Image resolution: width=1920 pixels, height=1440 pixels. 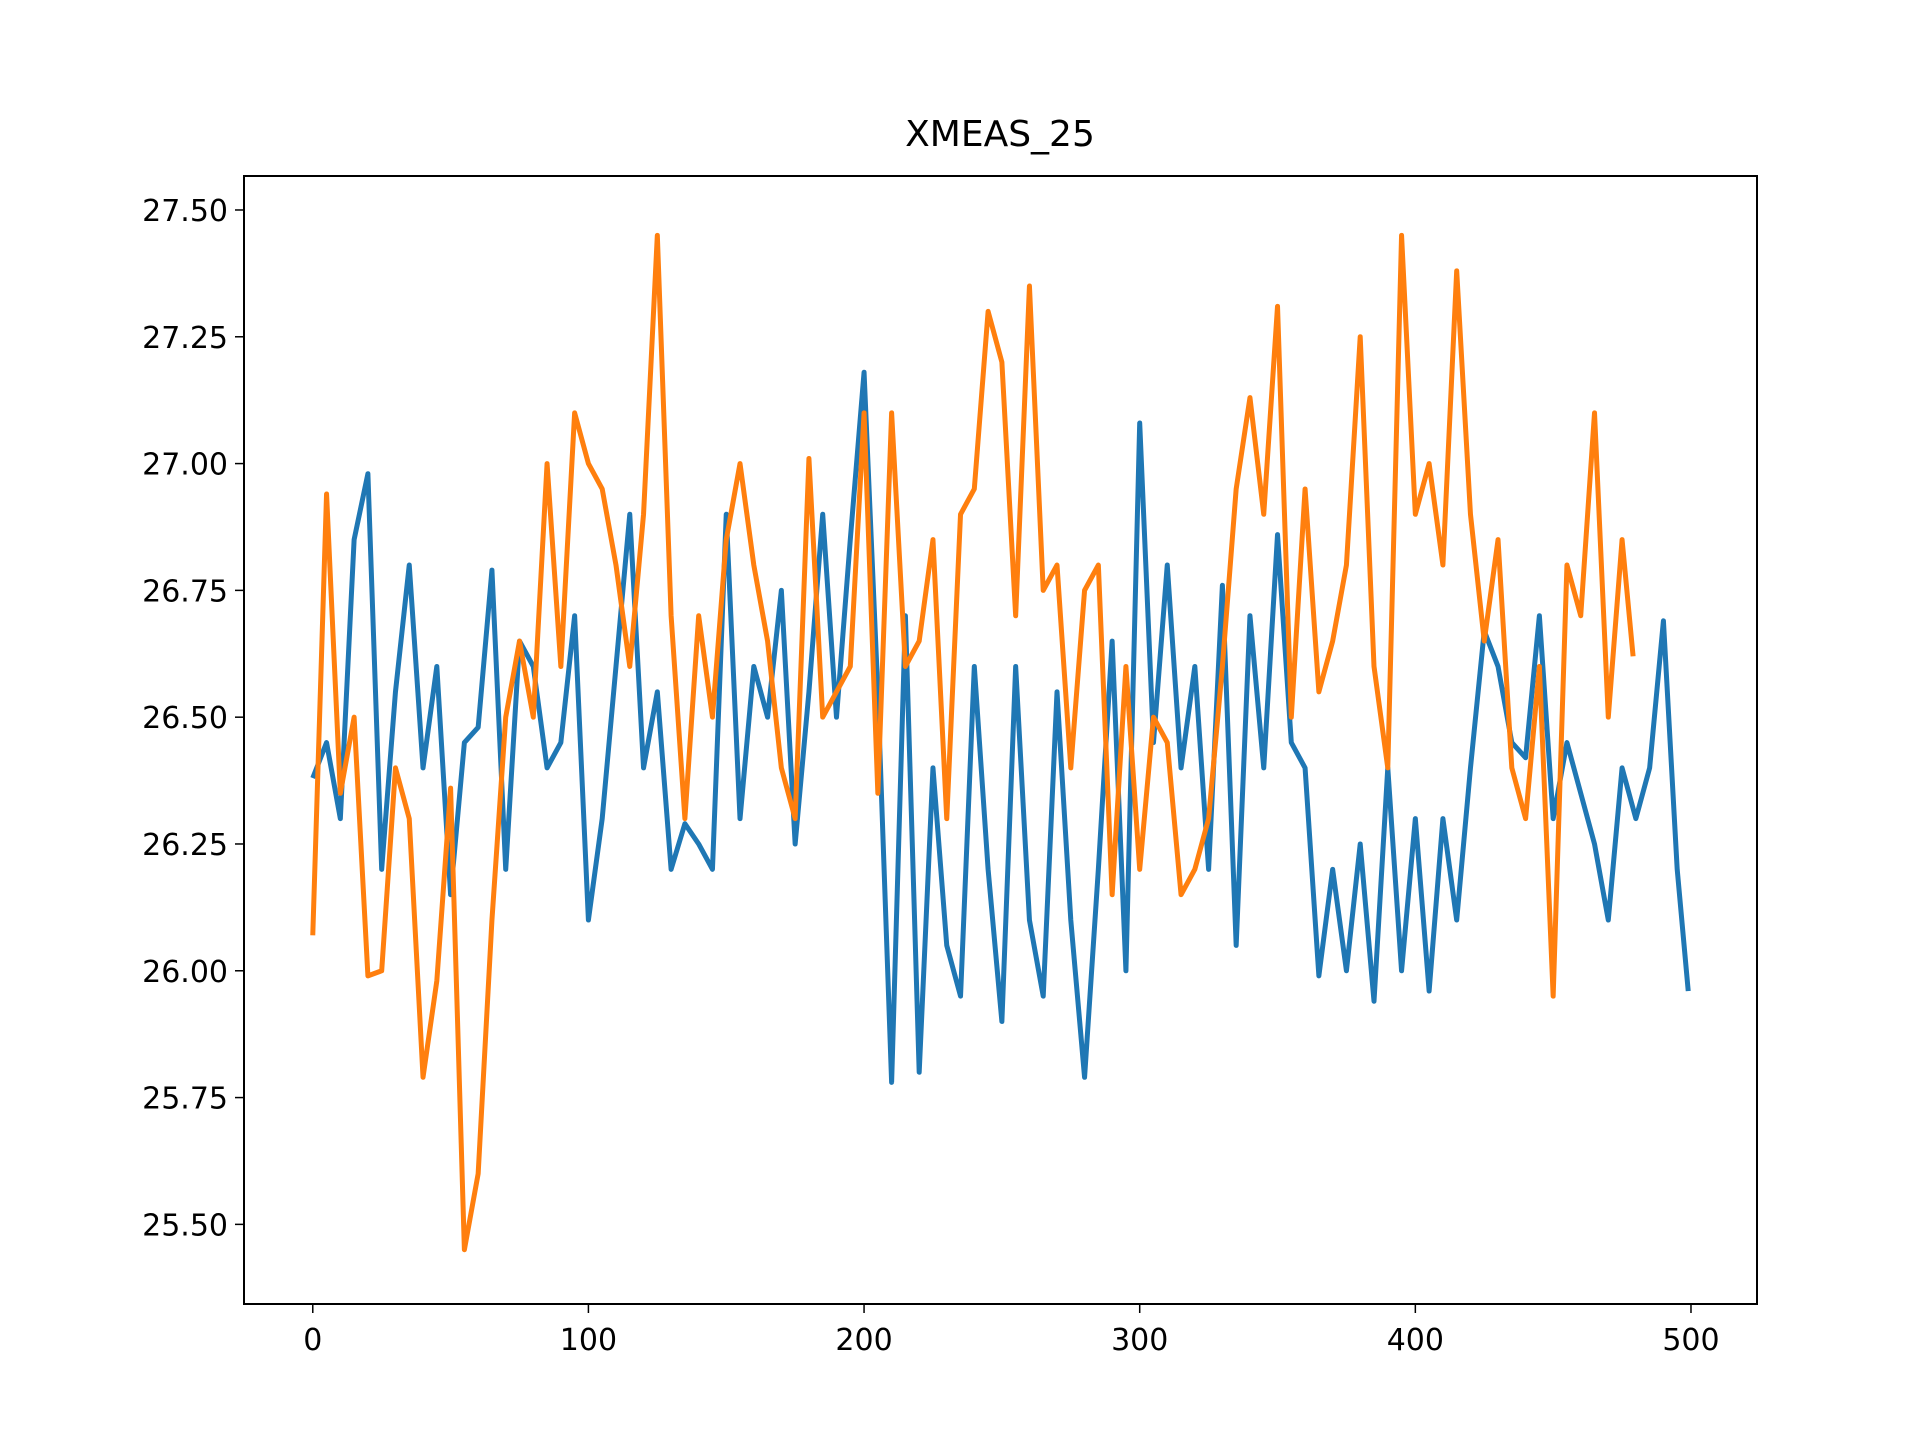 What do you see at coordinates (588, 1340) in the screenshot?
I see `x-tick-label: 100` at bounding box center [588, 1340].